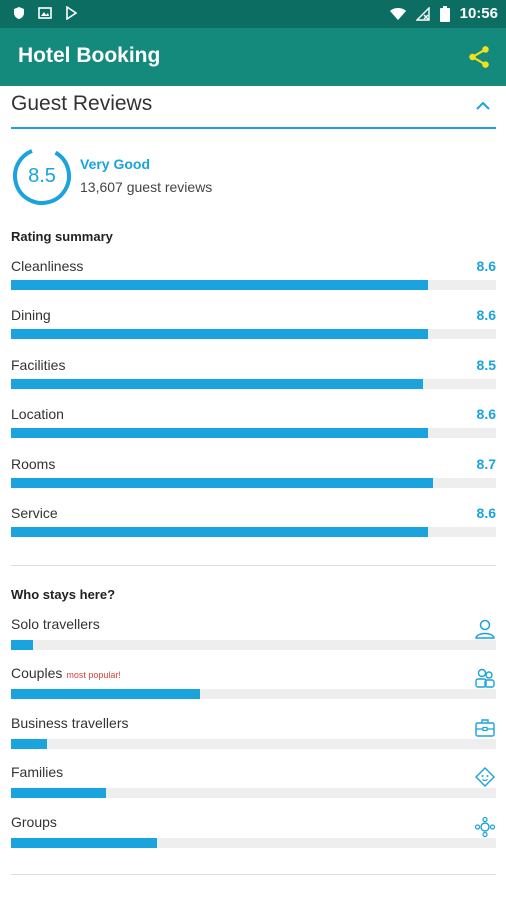 The height and width of the screenshot is (900, 506). Describe the element at coordinates (63, 594) in the screenshot. I see `who-stays-title: Who stays here?` at that location.